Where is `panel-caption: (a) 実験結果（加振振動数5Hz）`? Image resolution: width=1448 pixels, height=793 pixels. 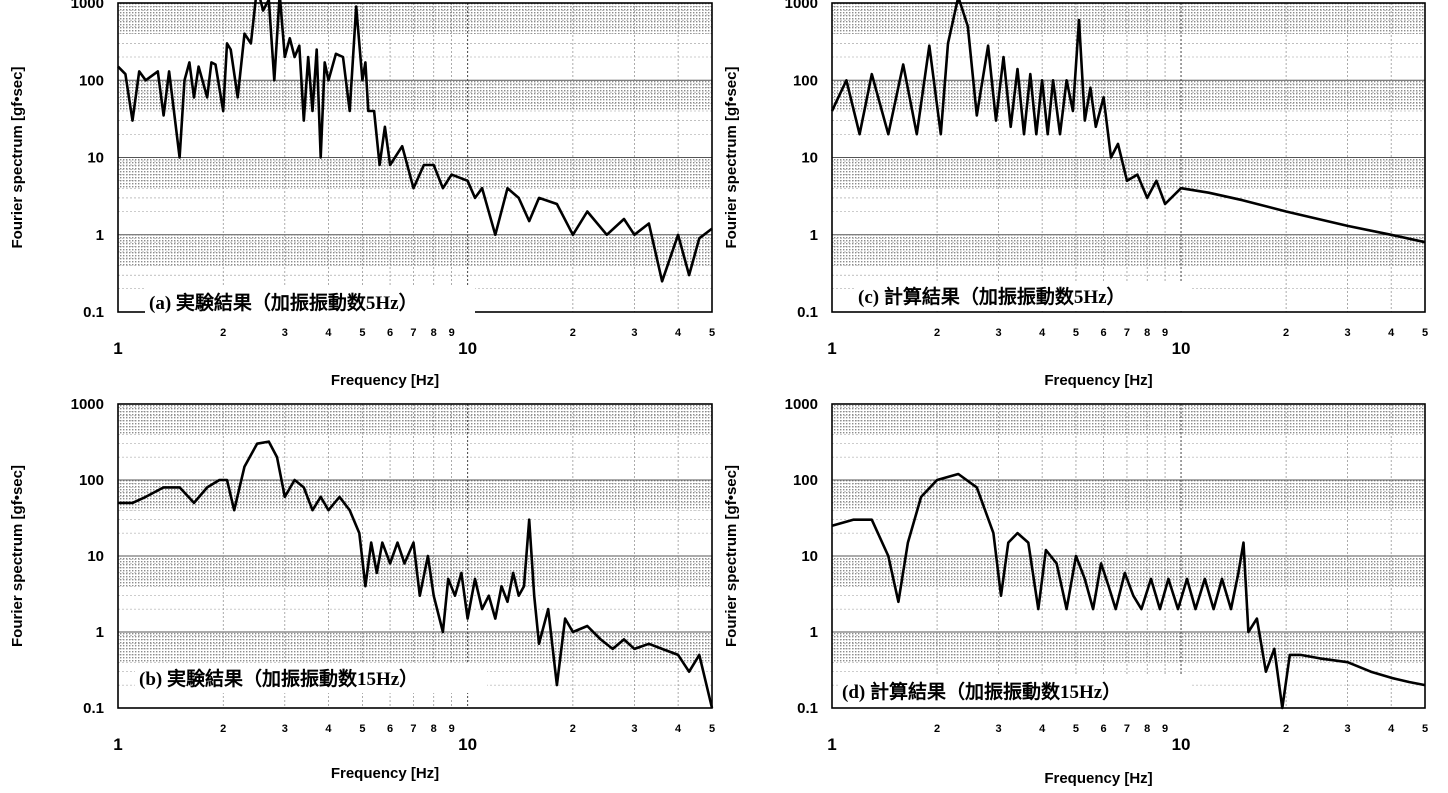
panel-caption: (a) 実験結果（加振振動数5Hz） is located at coordinates (283, 302).